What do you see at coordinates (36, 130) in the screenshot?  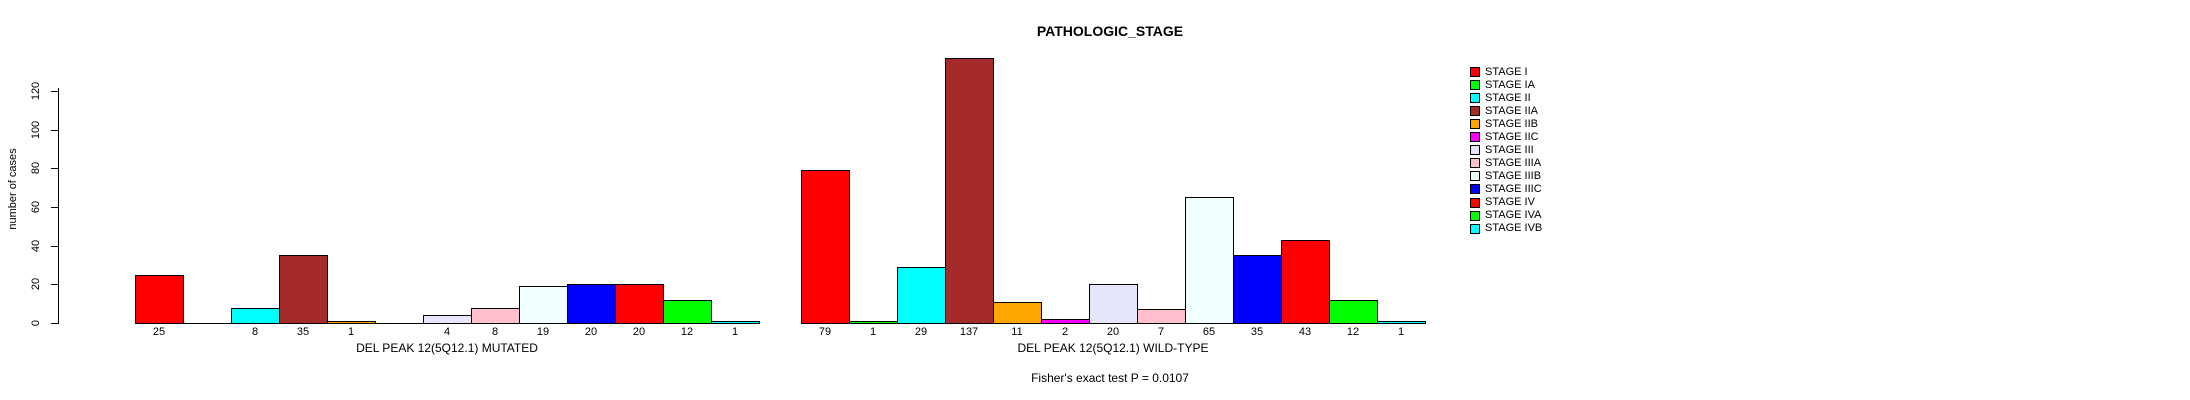 I see `y-axis-tick-label: 100` at bounding box center [36, 130].